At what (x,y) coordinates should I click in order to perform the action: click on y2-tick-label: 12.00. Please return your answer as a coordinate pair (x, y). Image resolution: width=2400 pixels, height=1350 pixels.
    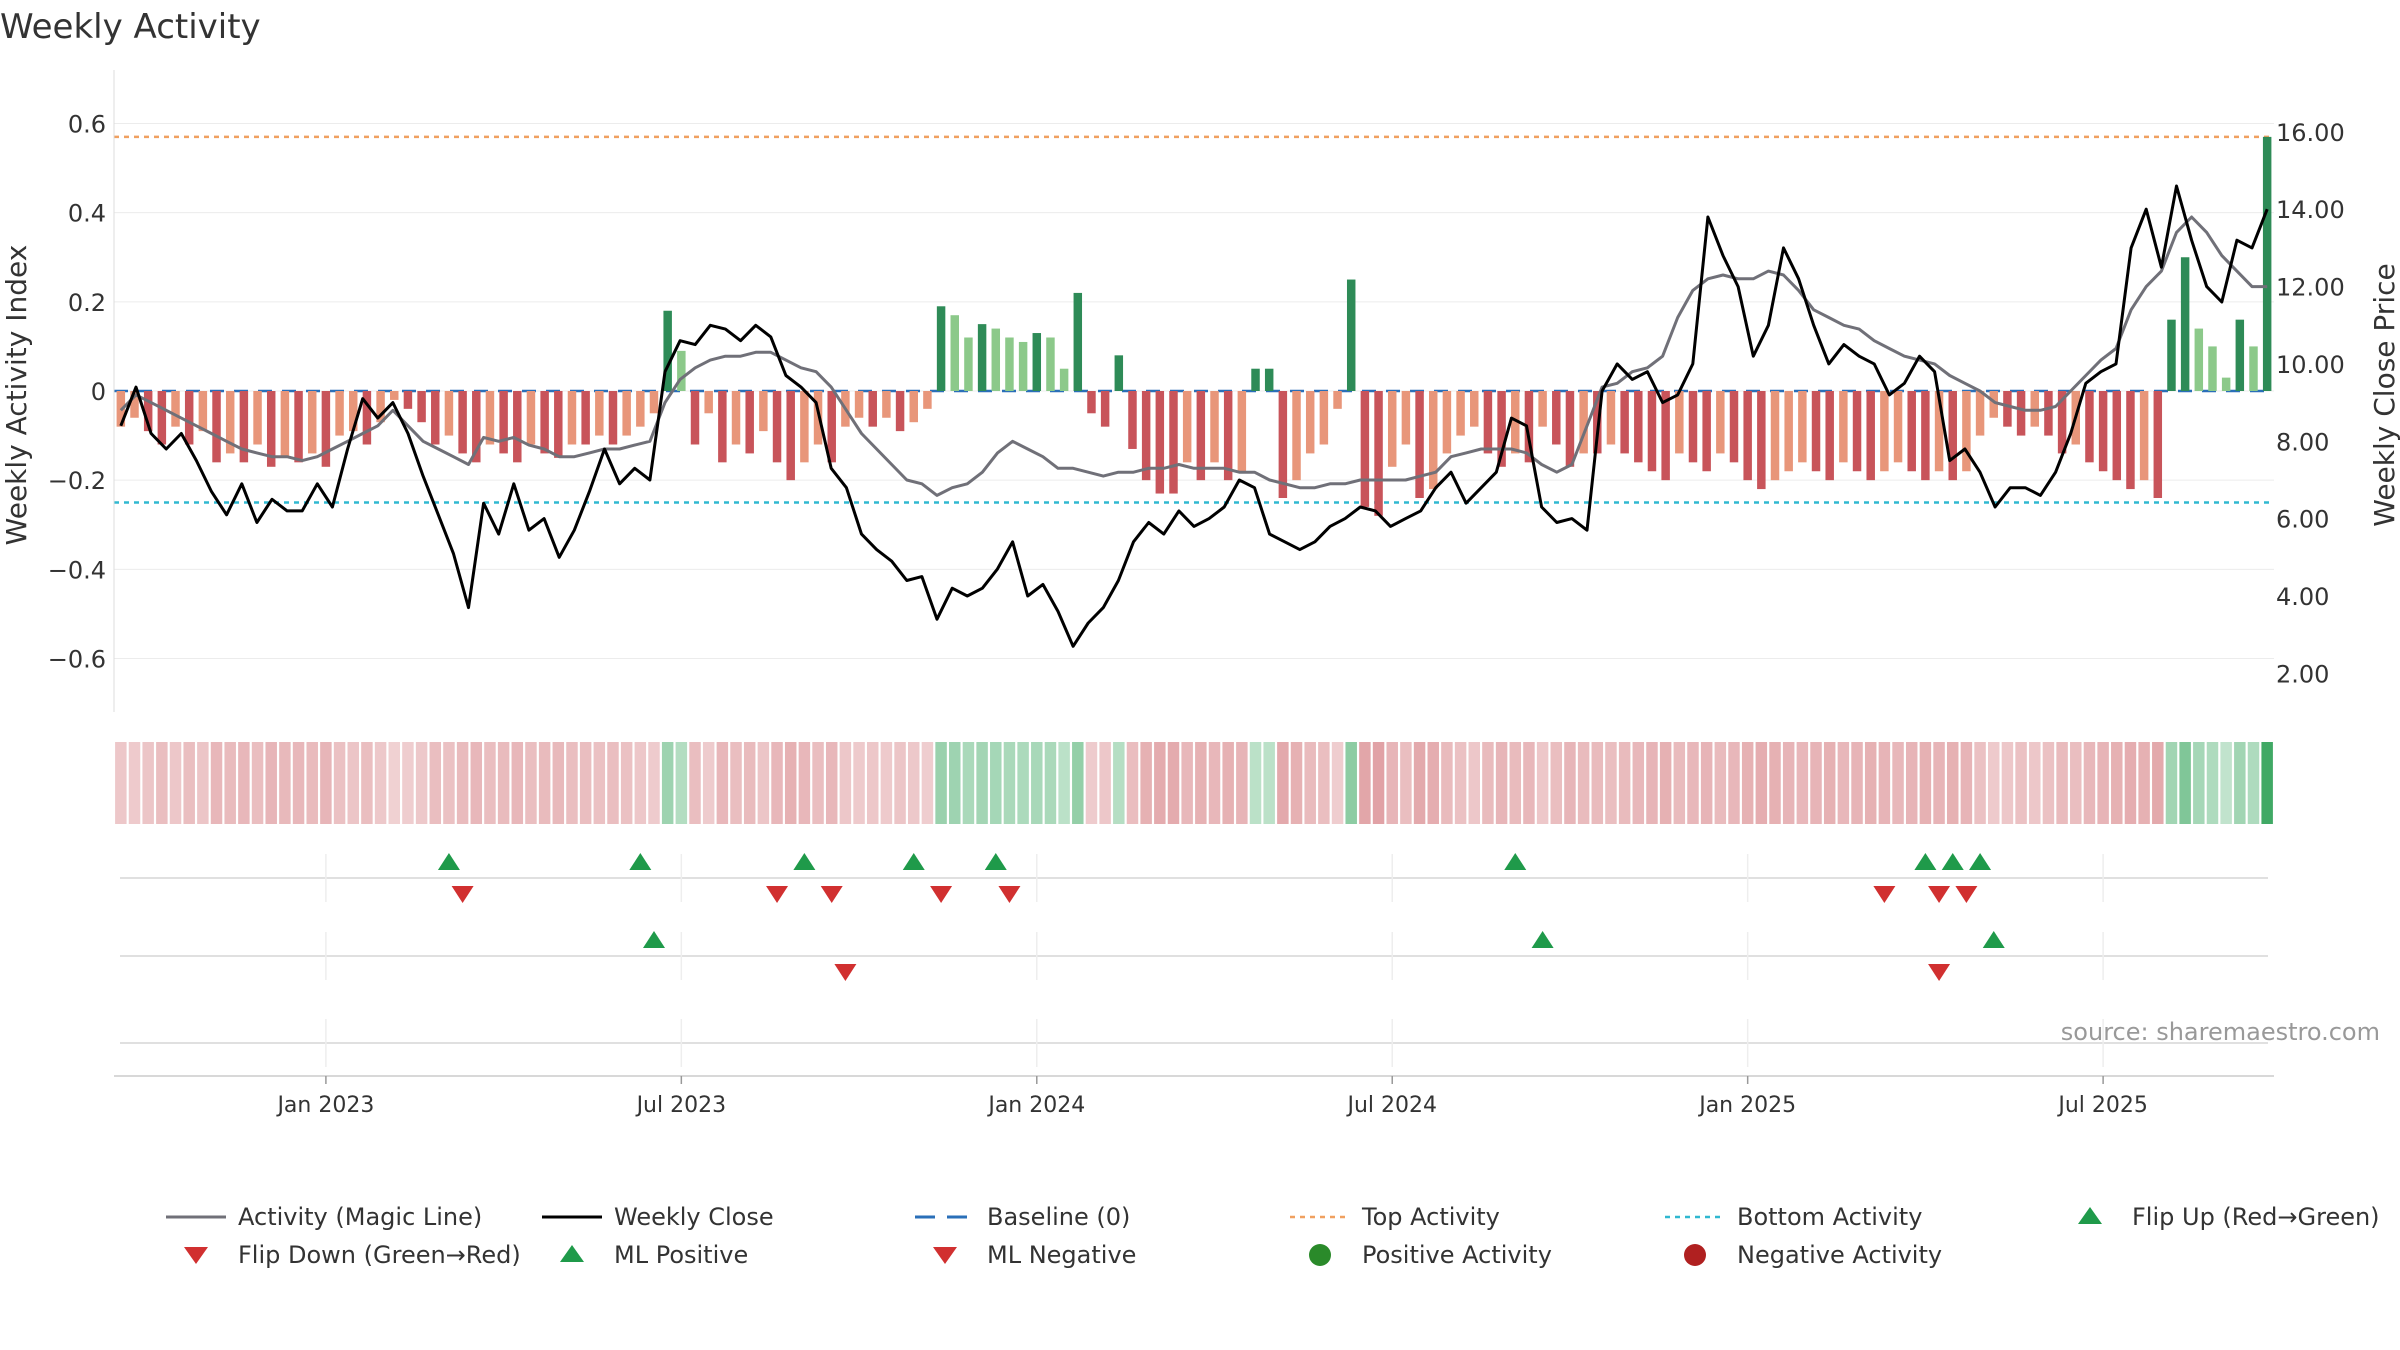
    Looking at the image, I should click on (2310, 288).